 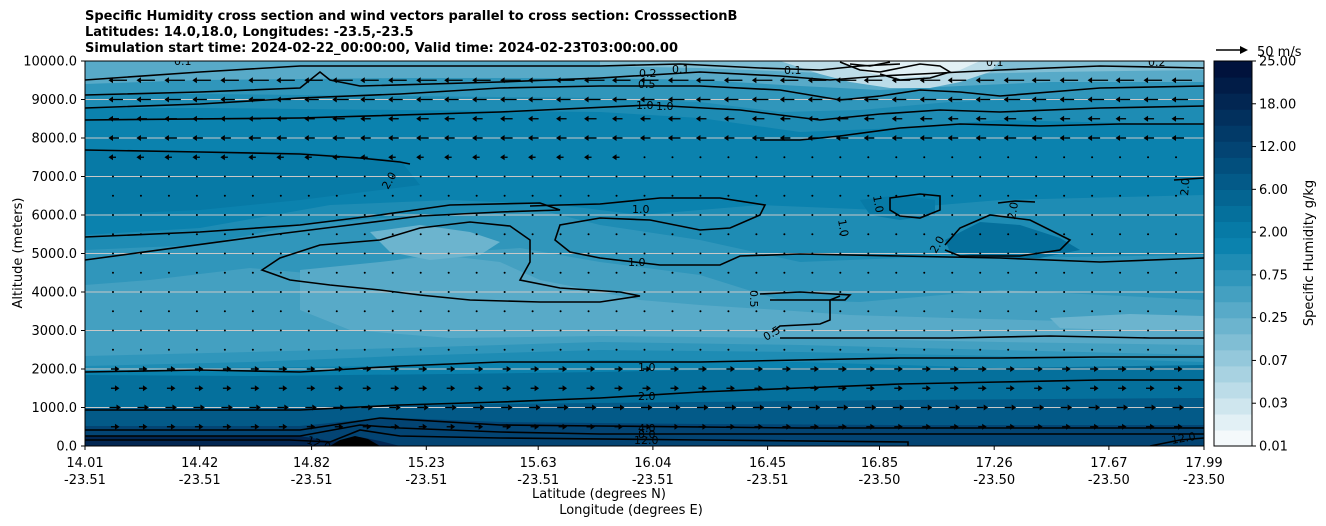 What do you see at coordinates (55, 254) in the screenshot?
I see `y-tick-label: 5000.0` at bounding box center [55, 254].